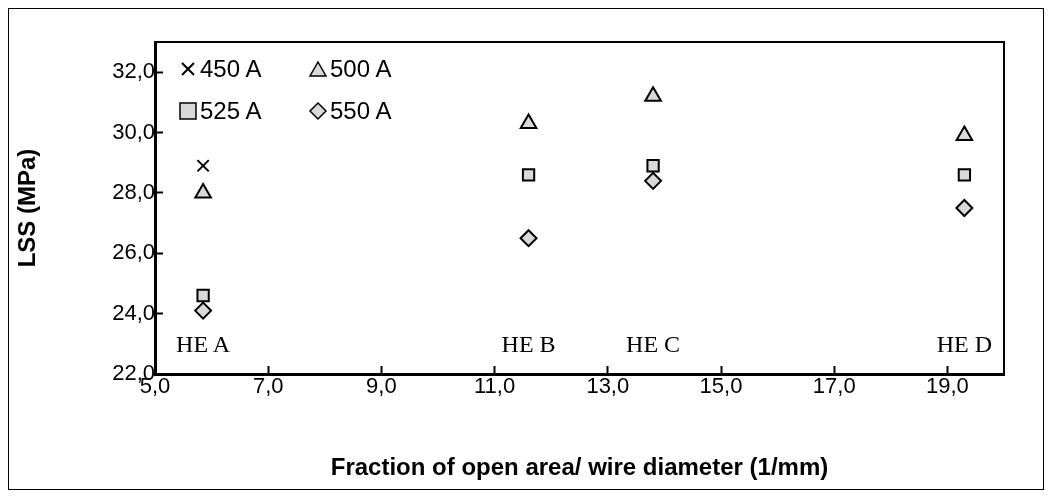  What do you see at coordinates (947, 386) in the screenshot?
I see `x-tick-label: 19,0` at bounding box center [947, 386].